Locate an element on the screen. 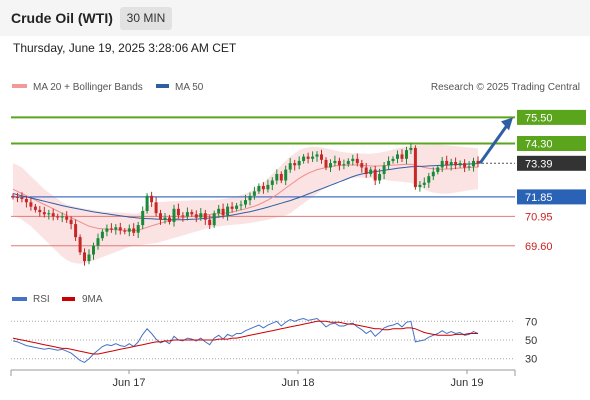 This screenshot has height=400, width=590. price-label-2: 73.39 is located at coordinates (539, 164).